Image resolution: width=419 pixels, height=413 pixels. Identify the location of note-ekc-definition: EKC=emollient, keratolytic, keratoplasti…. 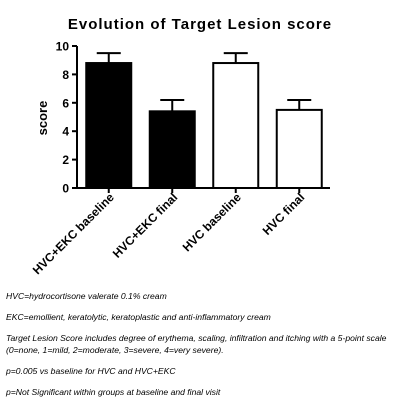
(138, 317).